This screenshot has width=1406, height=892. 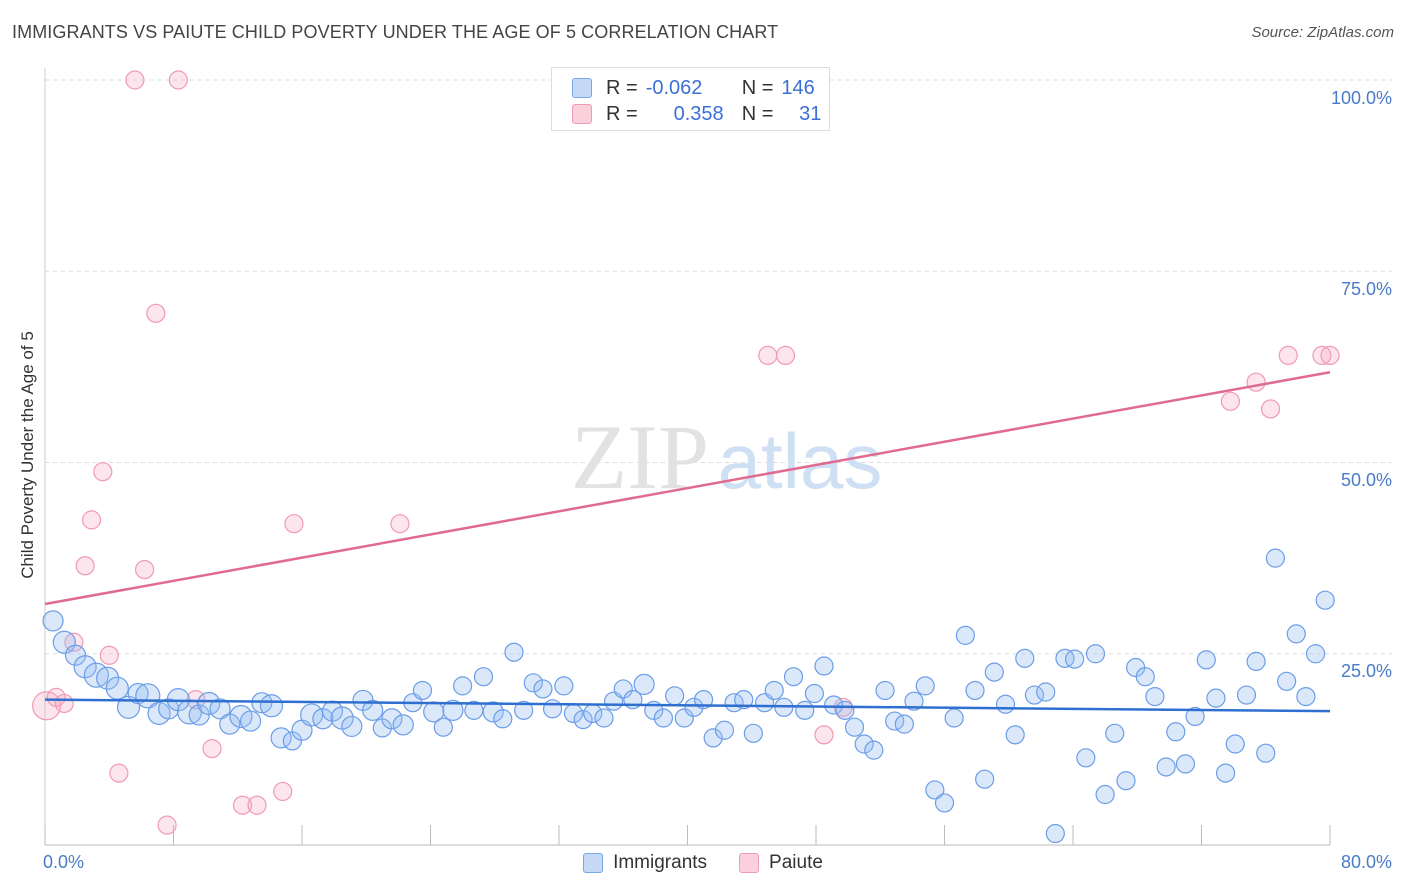 I want to click on immigrants-r-value: -0.062, so click(x=674, y=87).